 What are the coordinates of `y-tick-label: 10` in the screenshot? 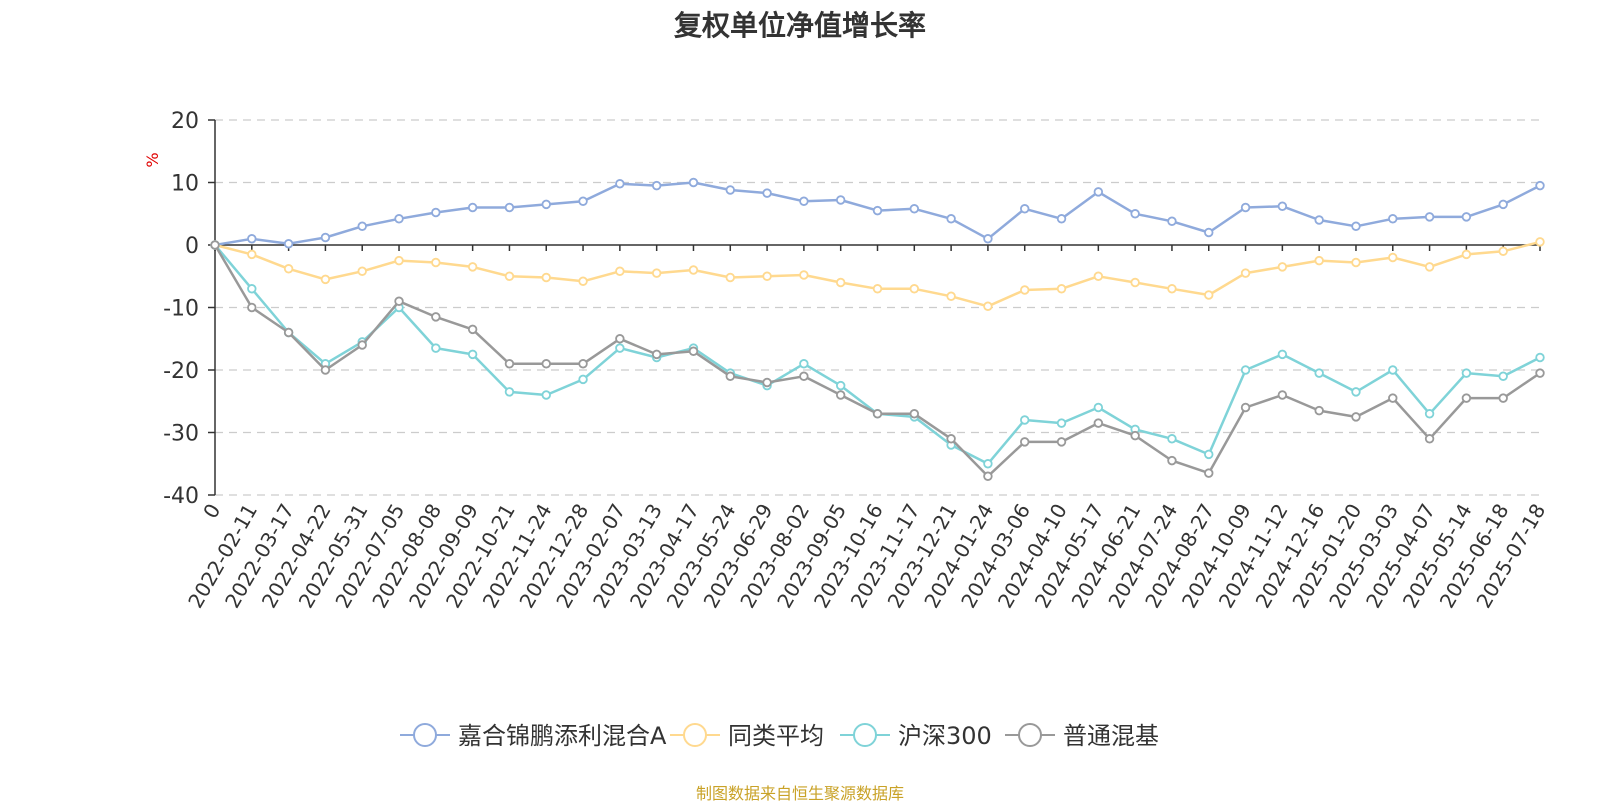 It's located at (185, 184).